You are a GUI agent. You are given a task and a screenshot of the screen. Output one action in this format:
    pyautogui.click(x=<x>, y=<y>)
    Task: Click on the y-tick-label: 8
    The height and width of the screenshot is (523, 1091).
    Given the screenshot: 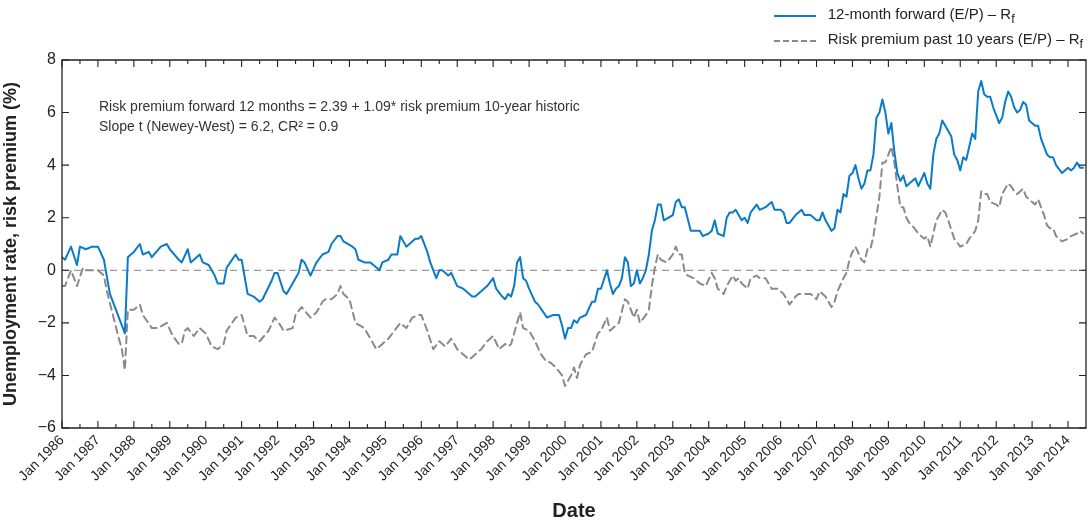 What is the action you would take?
    pyautogui.click(x=52, y=59)
    